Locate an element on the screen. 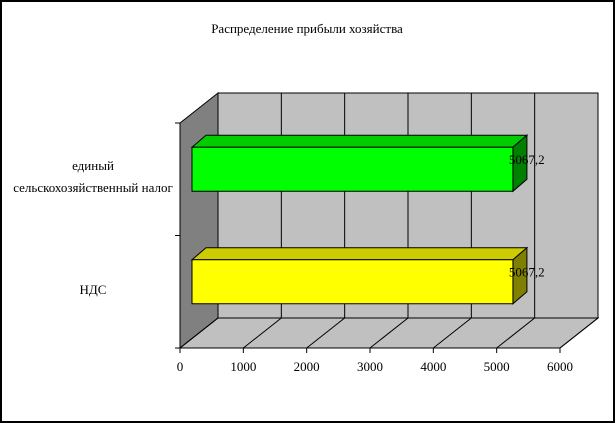 This screenshot has width=615, height=423. chart-title: Распределение прибыли хозяйства is located at coordinates (307, 28).